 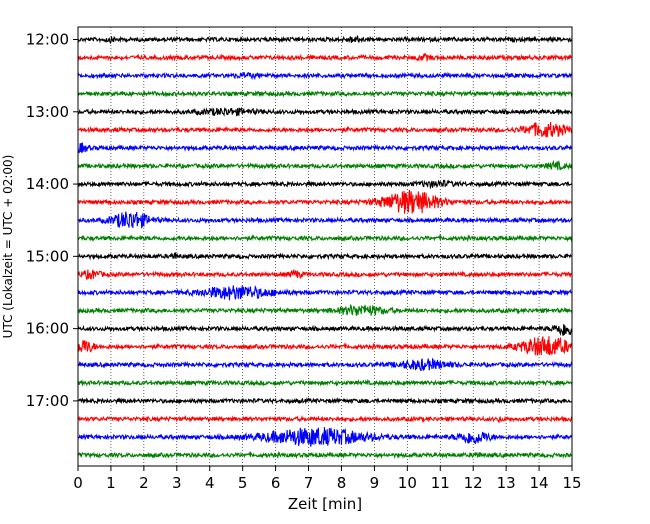 What do you see at coordinates (539, 483) in the screenshot?
I see `x-tick-label: 14` at bounding box center [539, 483].